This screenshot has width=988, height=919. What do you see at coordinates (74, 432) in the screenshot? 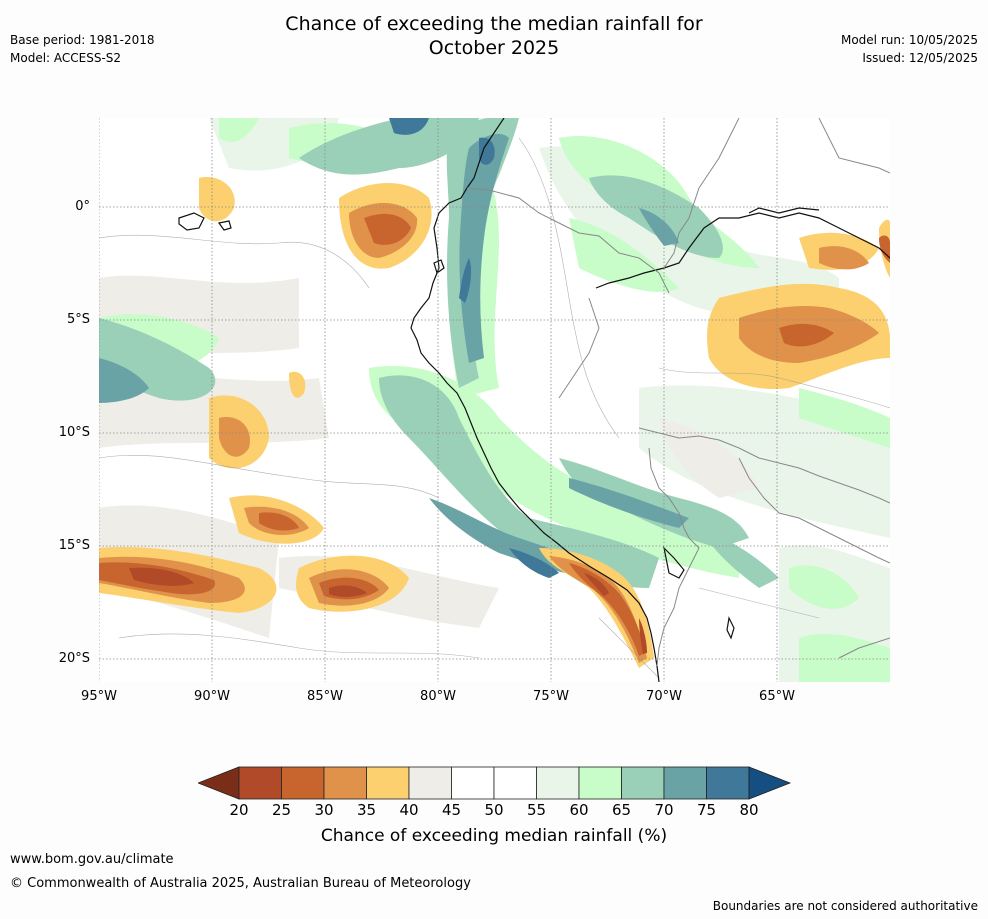
I see `lat-label-10s: 10°S` at bounding box center [74, 432].